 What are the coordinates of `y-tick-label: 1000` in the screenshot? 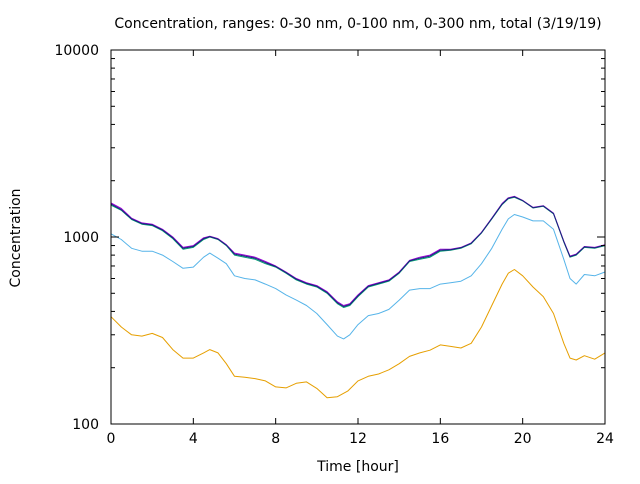 It's located at (81, 238).